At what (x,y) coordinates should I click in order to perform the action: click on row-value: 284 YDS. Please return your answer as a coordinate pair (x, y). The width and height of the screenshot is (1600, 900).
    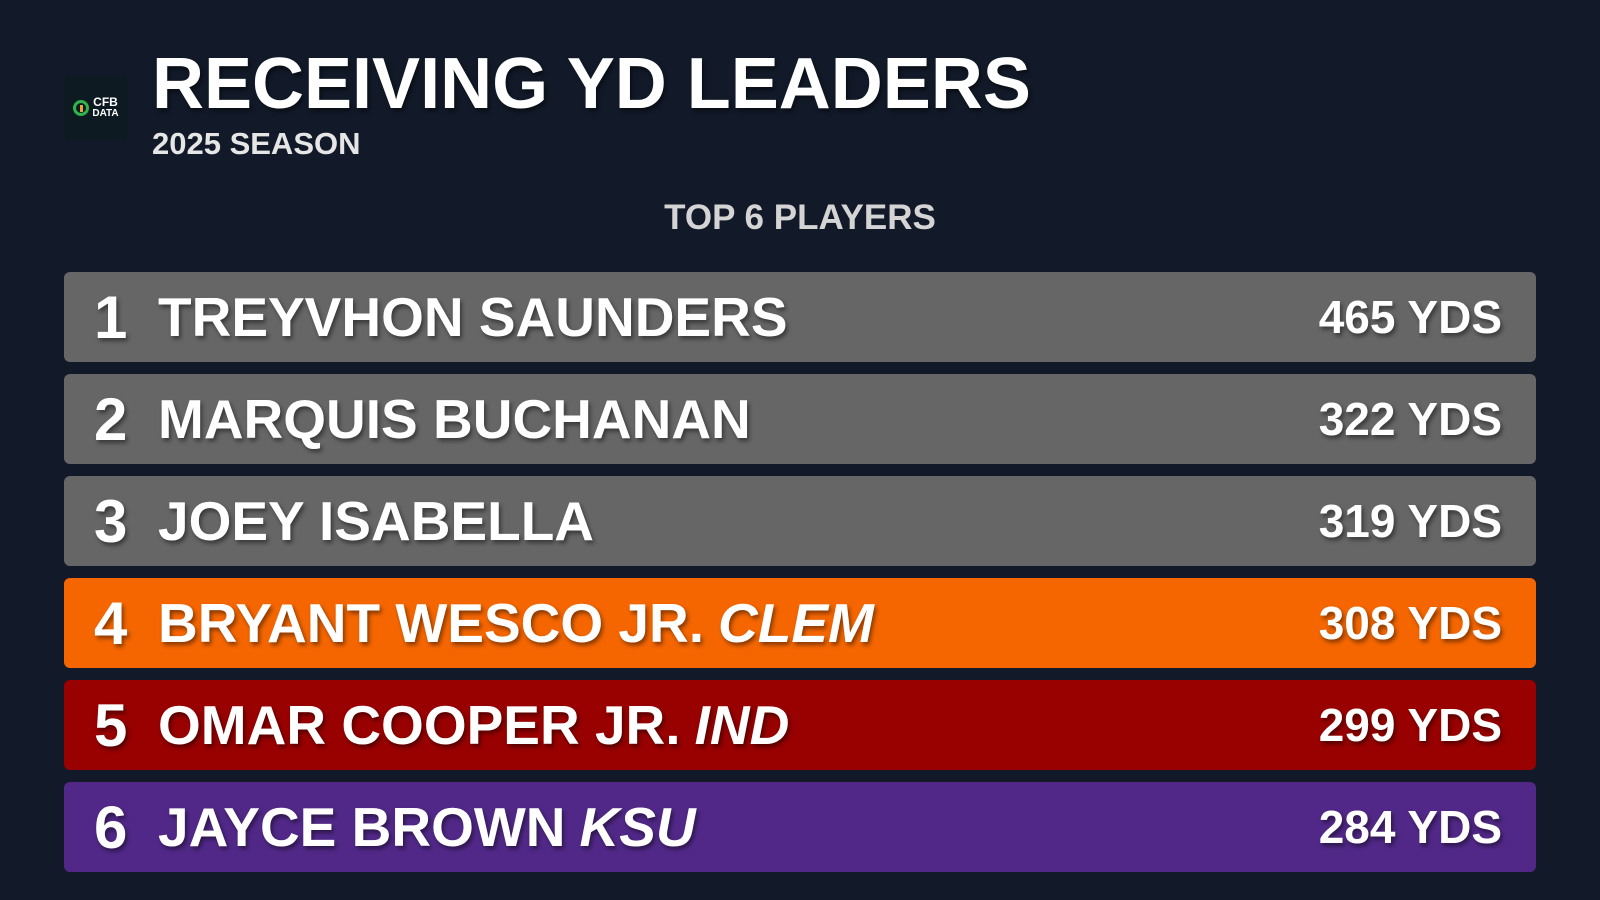
    Looking at the image, I should click on (1410, 827).